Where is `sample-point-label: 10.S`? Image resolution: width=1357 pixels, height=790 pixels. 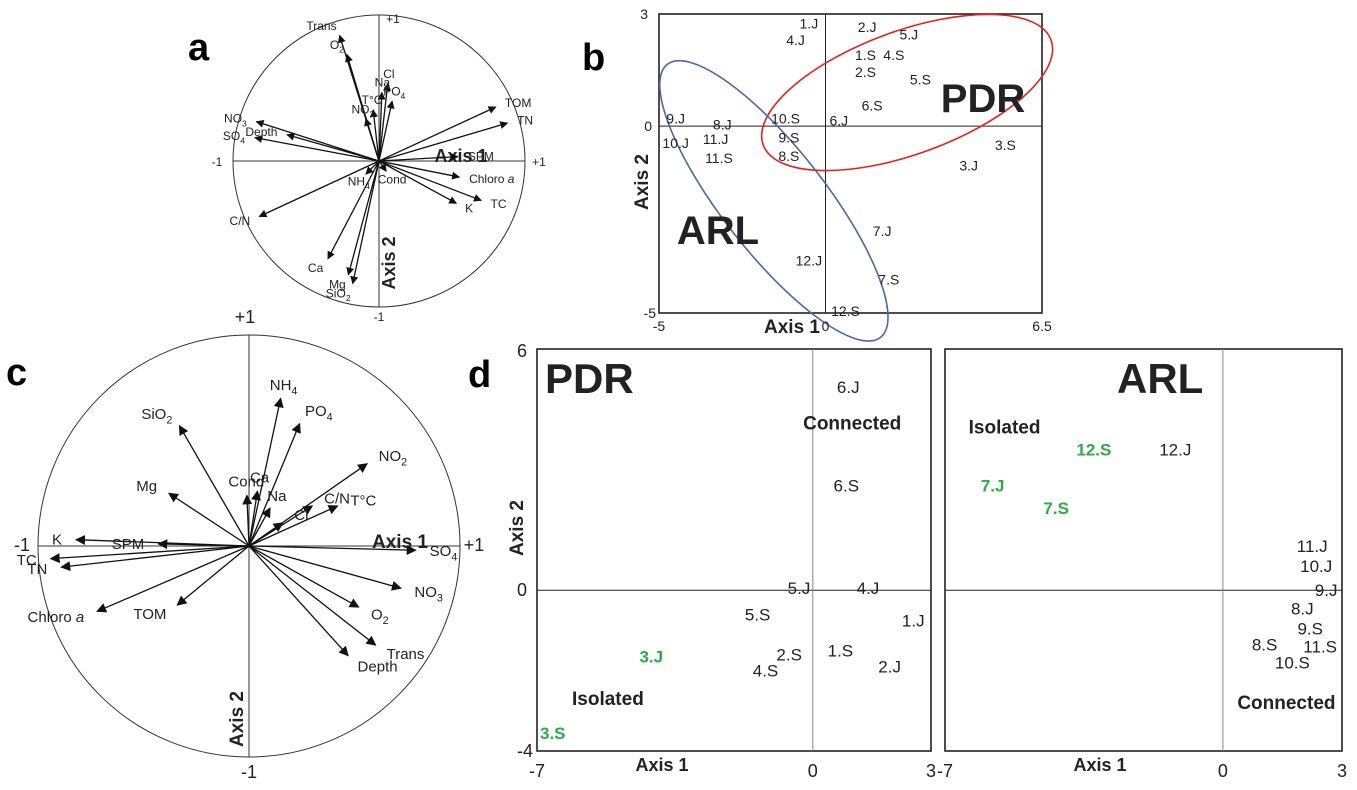
sample-point-label: 10.S is located at coordinates (1292, 663).